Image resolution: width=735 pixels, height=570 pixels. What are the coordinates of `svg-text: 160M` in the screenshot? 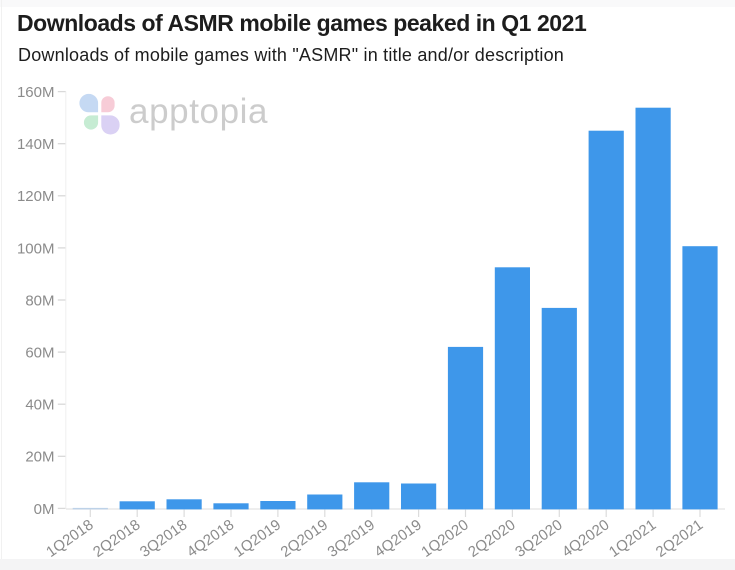 It's located at (36, 92).